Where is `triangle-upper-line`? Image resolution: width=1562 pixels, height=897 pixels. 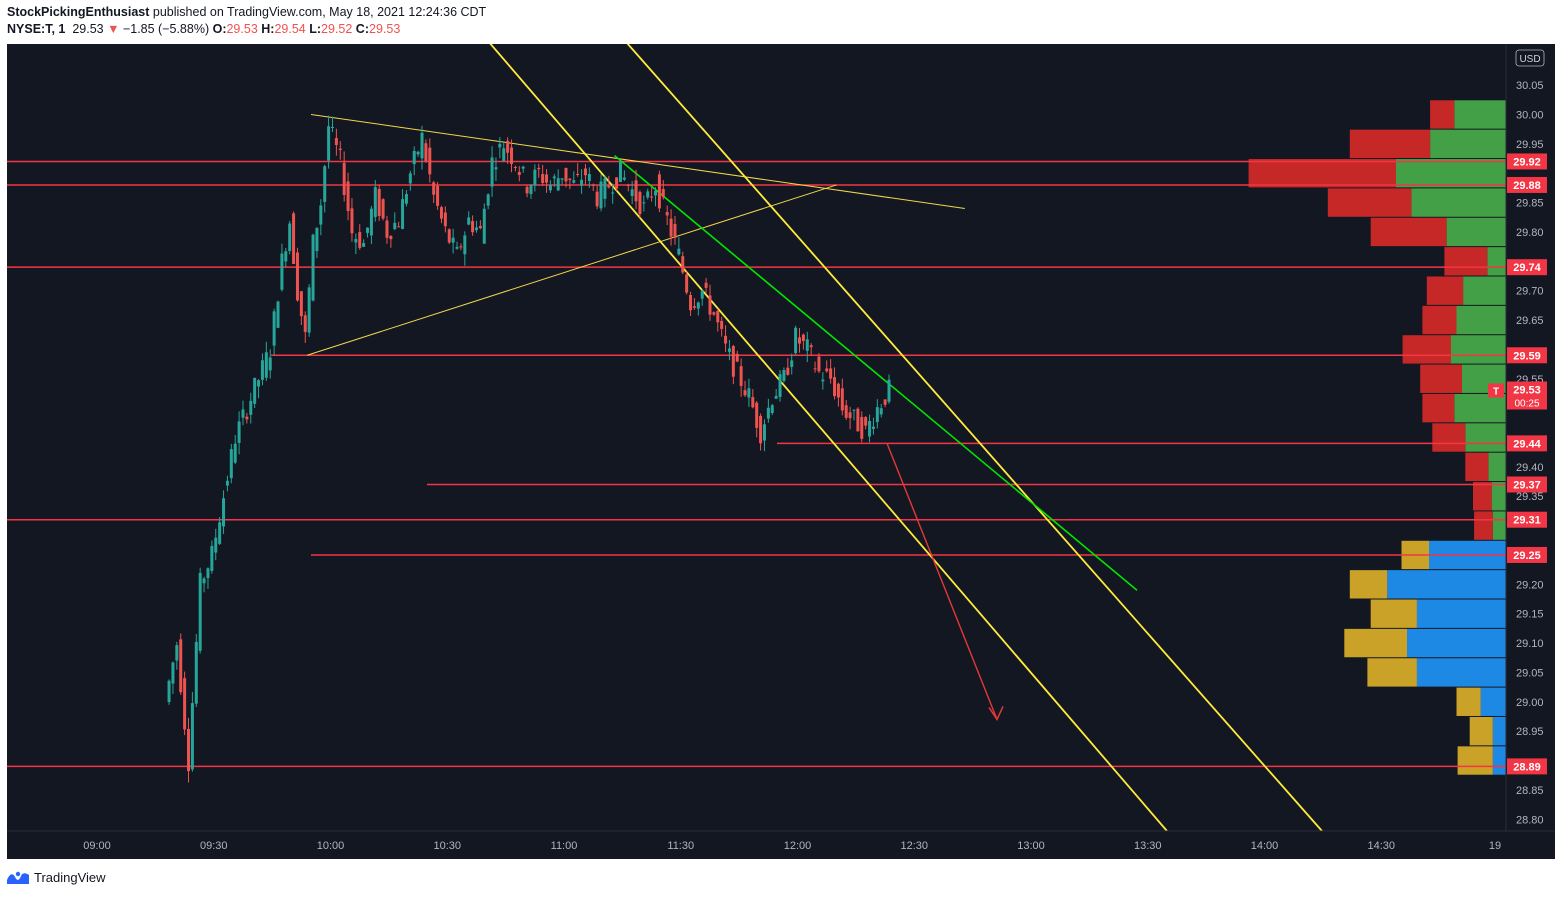
triangle-upper-line is located at coordinates (637, 161).